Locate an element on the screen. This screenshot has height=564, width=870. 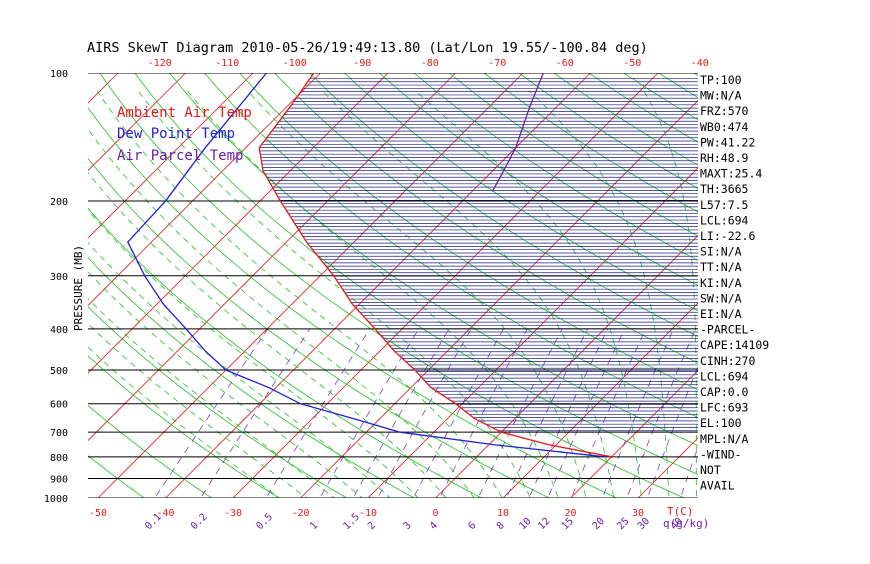
index-label: SW:N/A is located at coordinates (721, 298).